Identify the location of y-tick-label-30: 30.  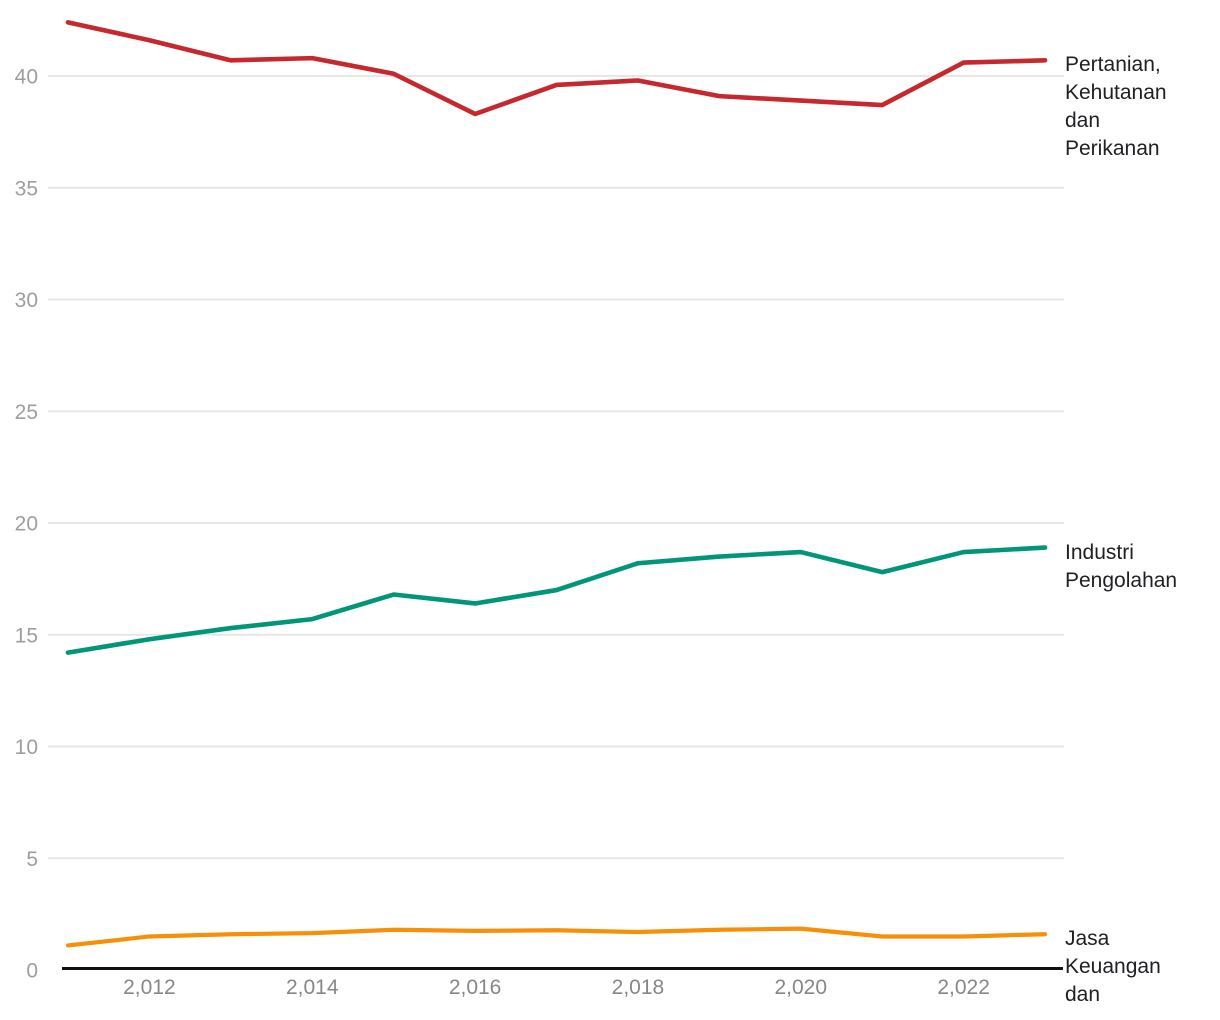
(26, 300).